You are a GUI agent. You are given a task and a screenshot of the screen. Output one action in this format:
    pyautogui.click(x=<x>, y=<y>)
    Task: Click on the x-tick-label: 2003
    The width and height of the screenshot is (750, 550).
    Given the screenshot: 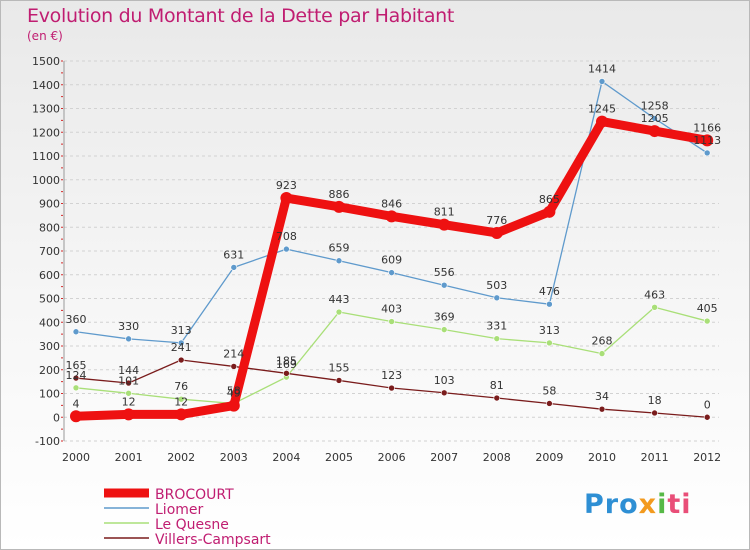 What is the action you would take?
    pyautogui.click(x=234, y=457)
    